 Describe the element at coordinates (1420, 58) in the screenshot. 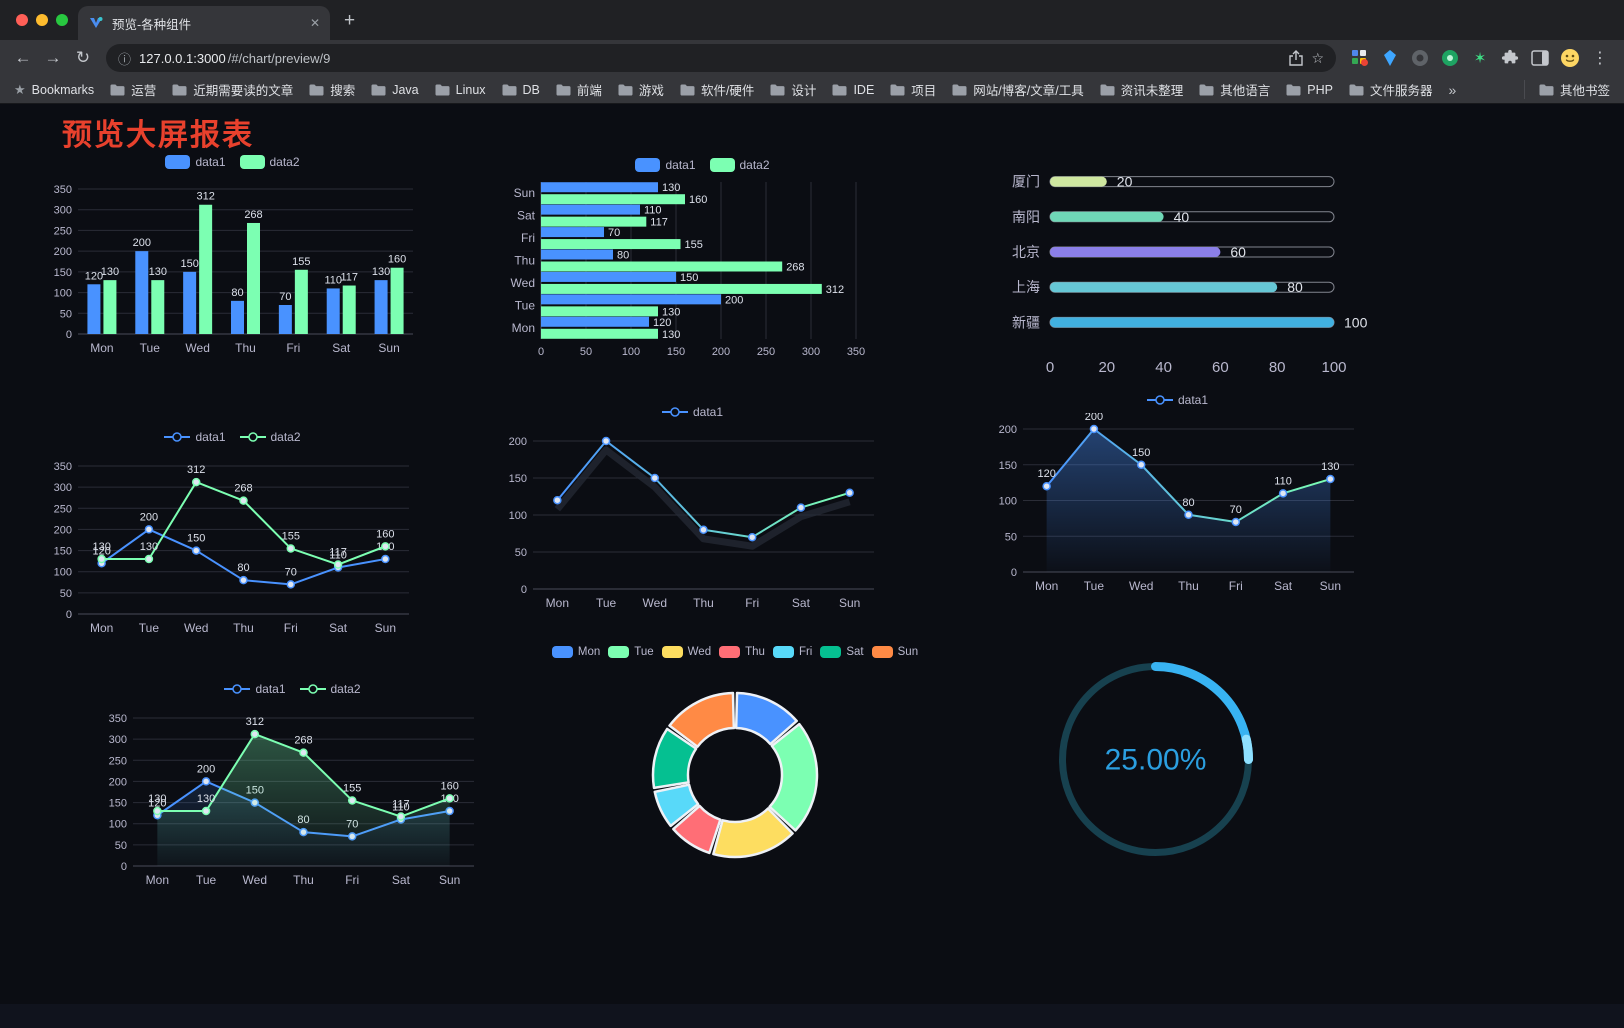

I see `extension-icon-dark-circle` at that location.